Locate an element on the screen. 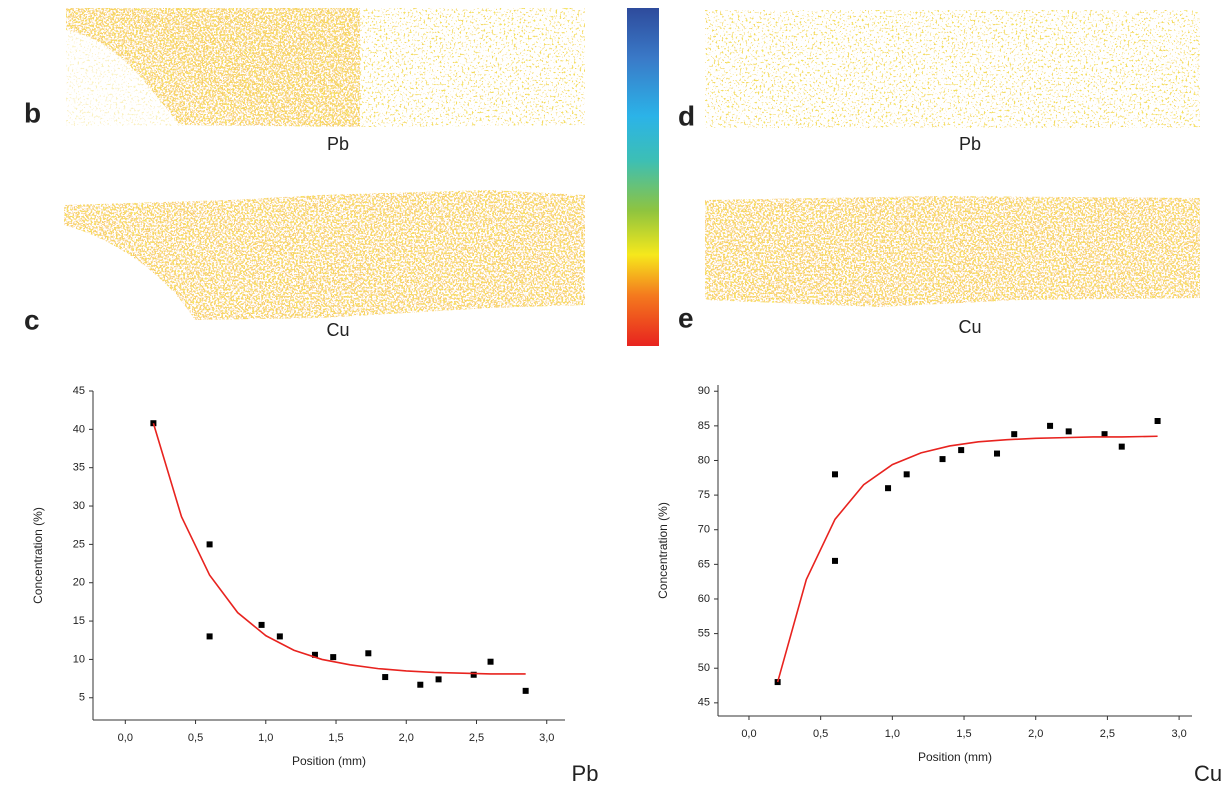 This screenshot has width=1229, height=787. y-tick-label: 55 is located at coordinates (704, 634).